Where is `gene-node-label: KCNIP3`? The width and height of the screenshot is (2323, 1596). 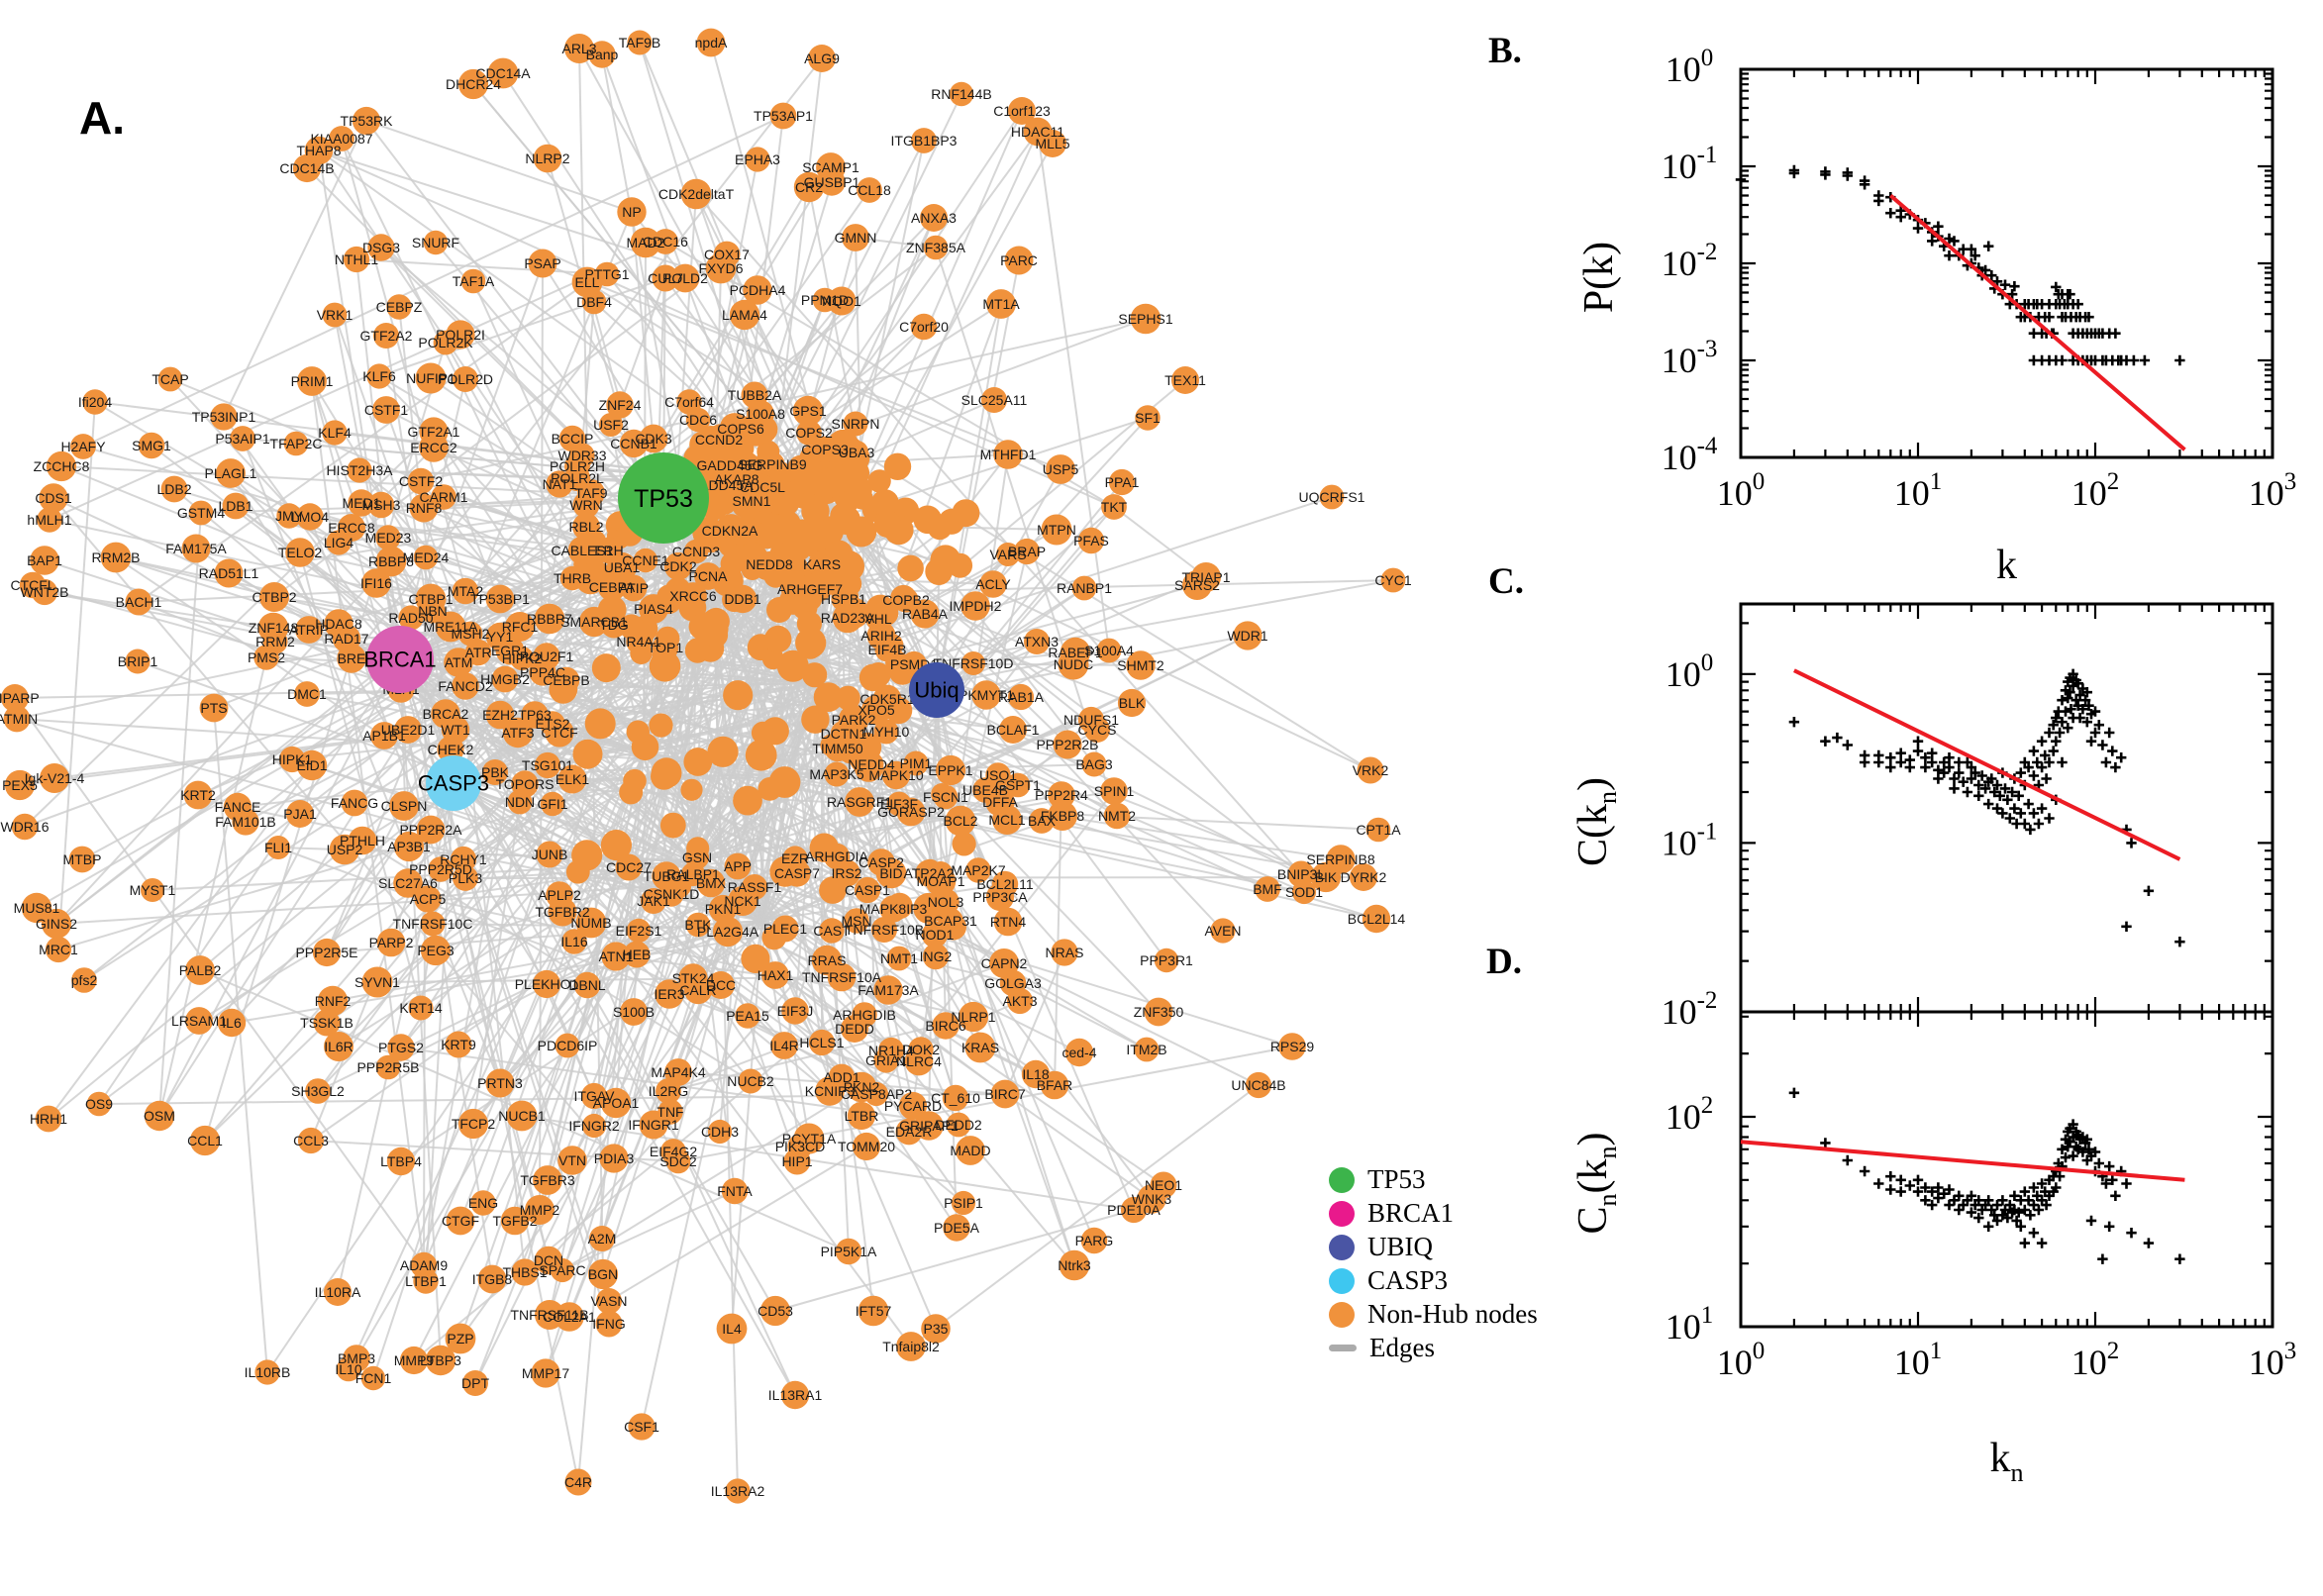
gene-node-label: KCNIP3 is located at coordinates (830, 1091).